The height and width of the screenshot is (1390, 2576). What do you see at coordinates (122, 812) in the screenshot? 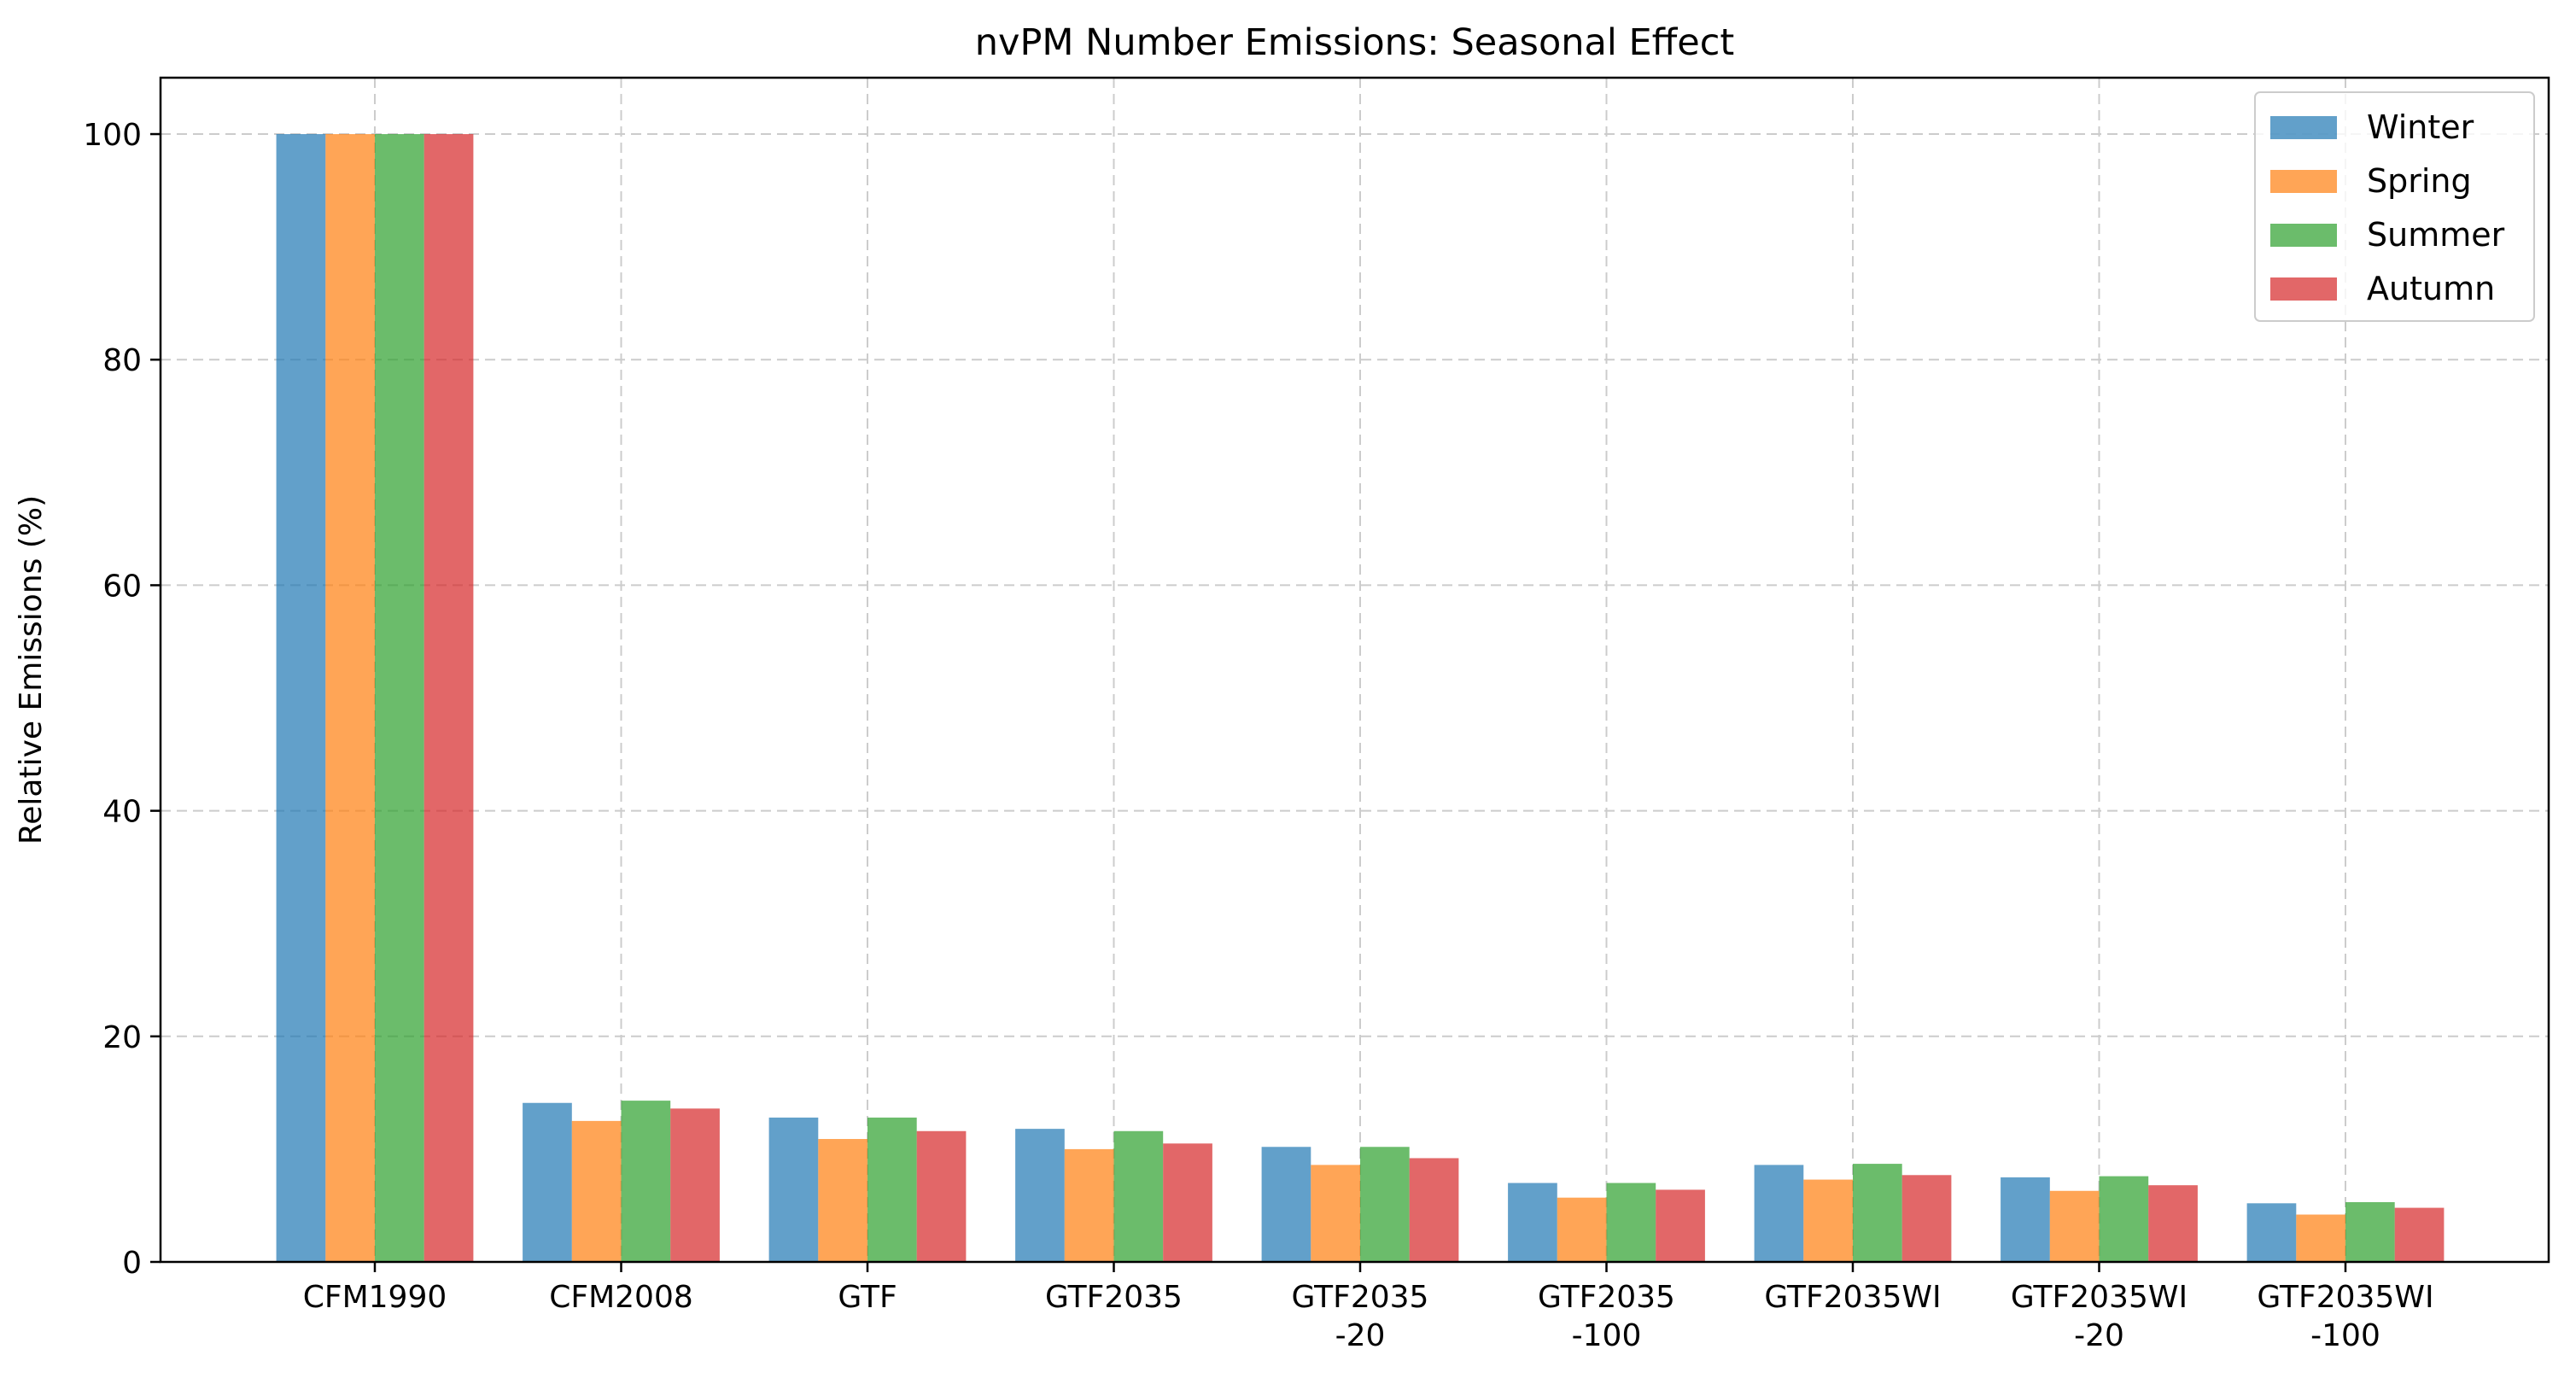
I see `y-tick-label: 40` at bounding box center [122, 812].